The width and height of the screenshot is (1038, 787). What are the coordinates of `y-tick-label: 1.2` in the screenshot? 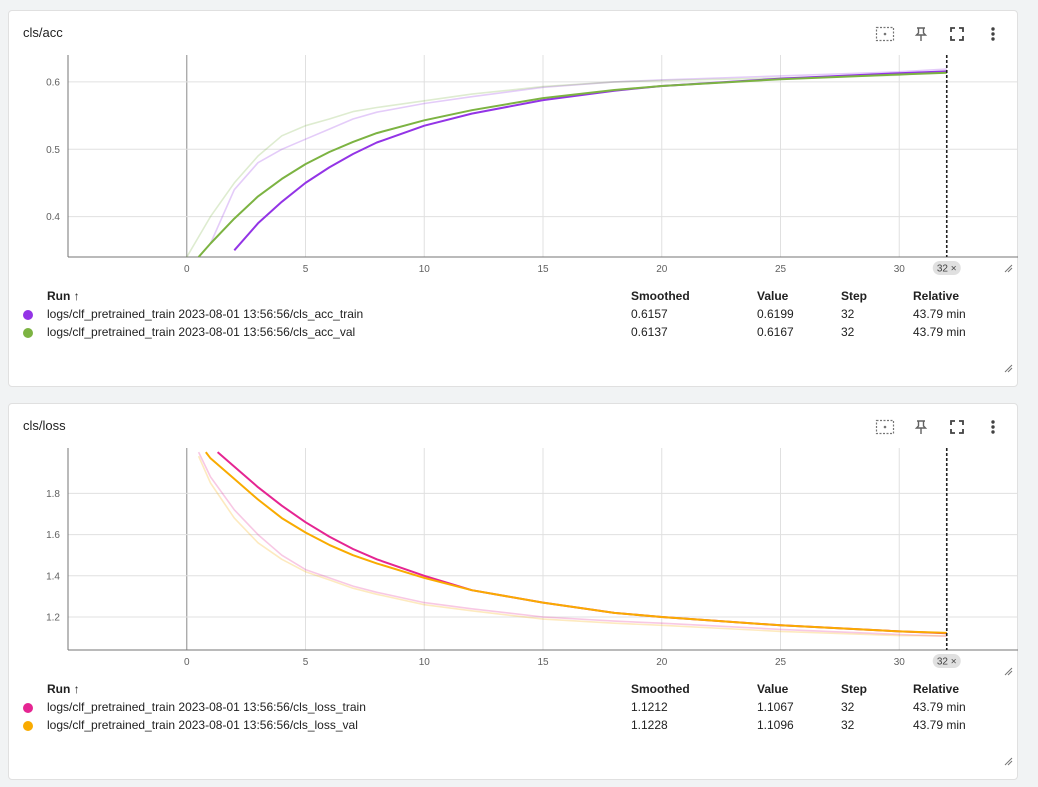 It's located at (53, 618).